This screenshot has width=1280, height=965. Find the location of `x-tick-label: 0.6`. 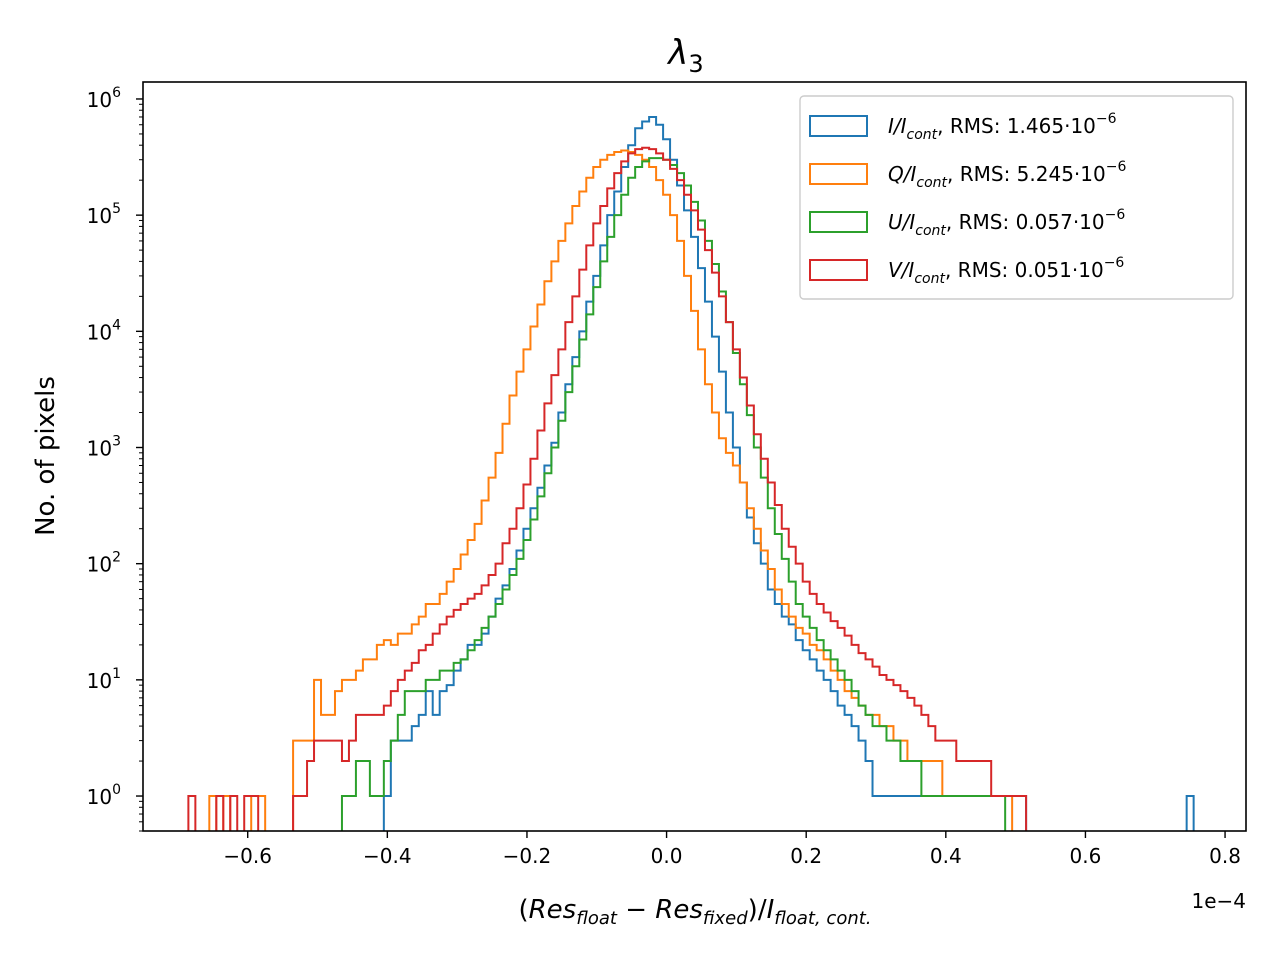

x-tick-label: 0.6 is located at coordinates (1086, 856).